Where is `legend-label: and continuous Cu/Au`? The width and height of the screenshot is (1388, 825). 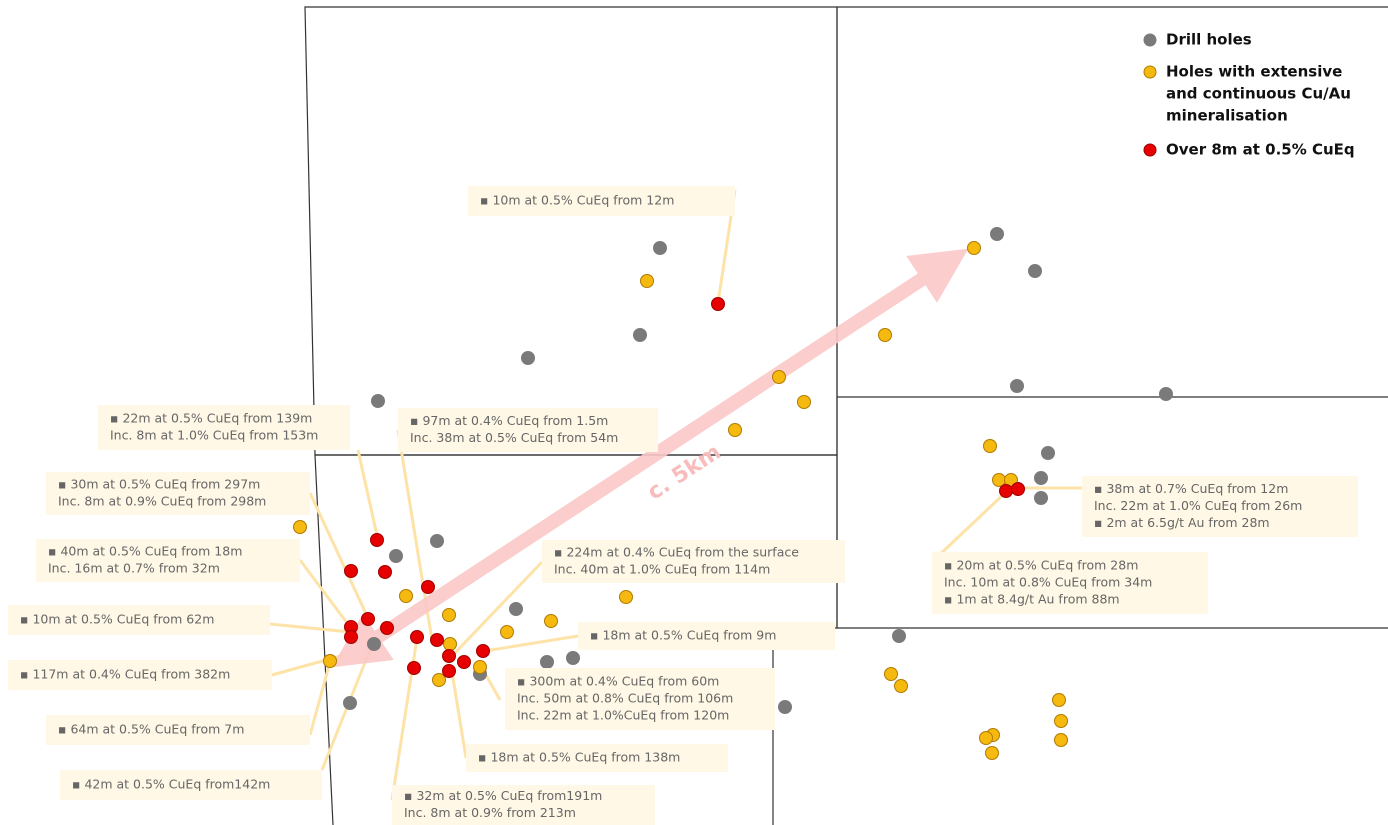 legend-label: and continuous Cu/Au is located at coordinates (1258, 94).